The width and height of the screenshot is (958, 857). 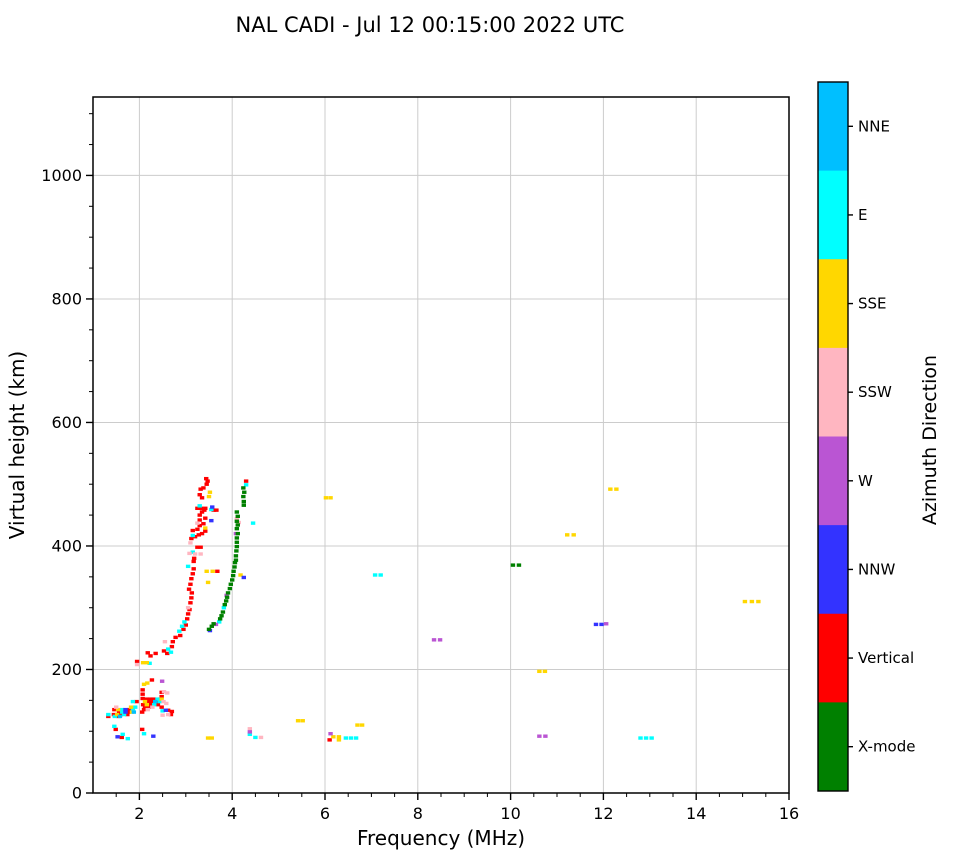 I want to click on colorbar-segment-ssw, so click(x=833, y=392).